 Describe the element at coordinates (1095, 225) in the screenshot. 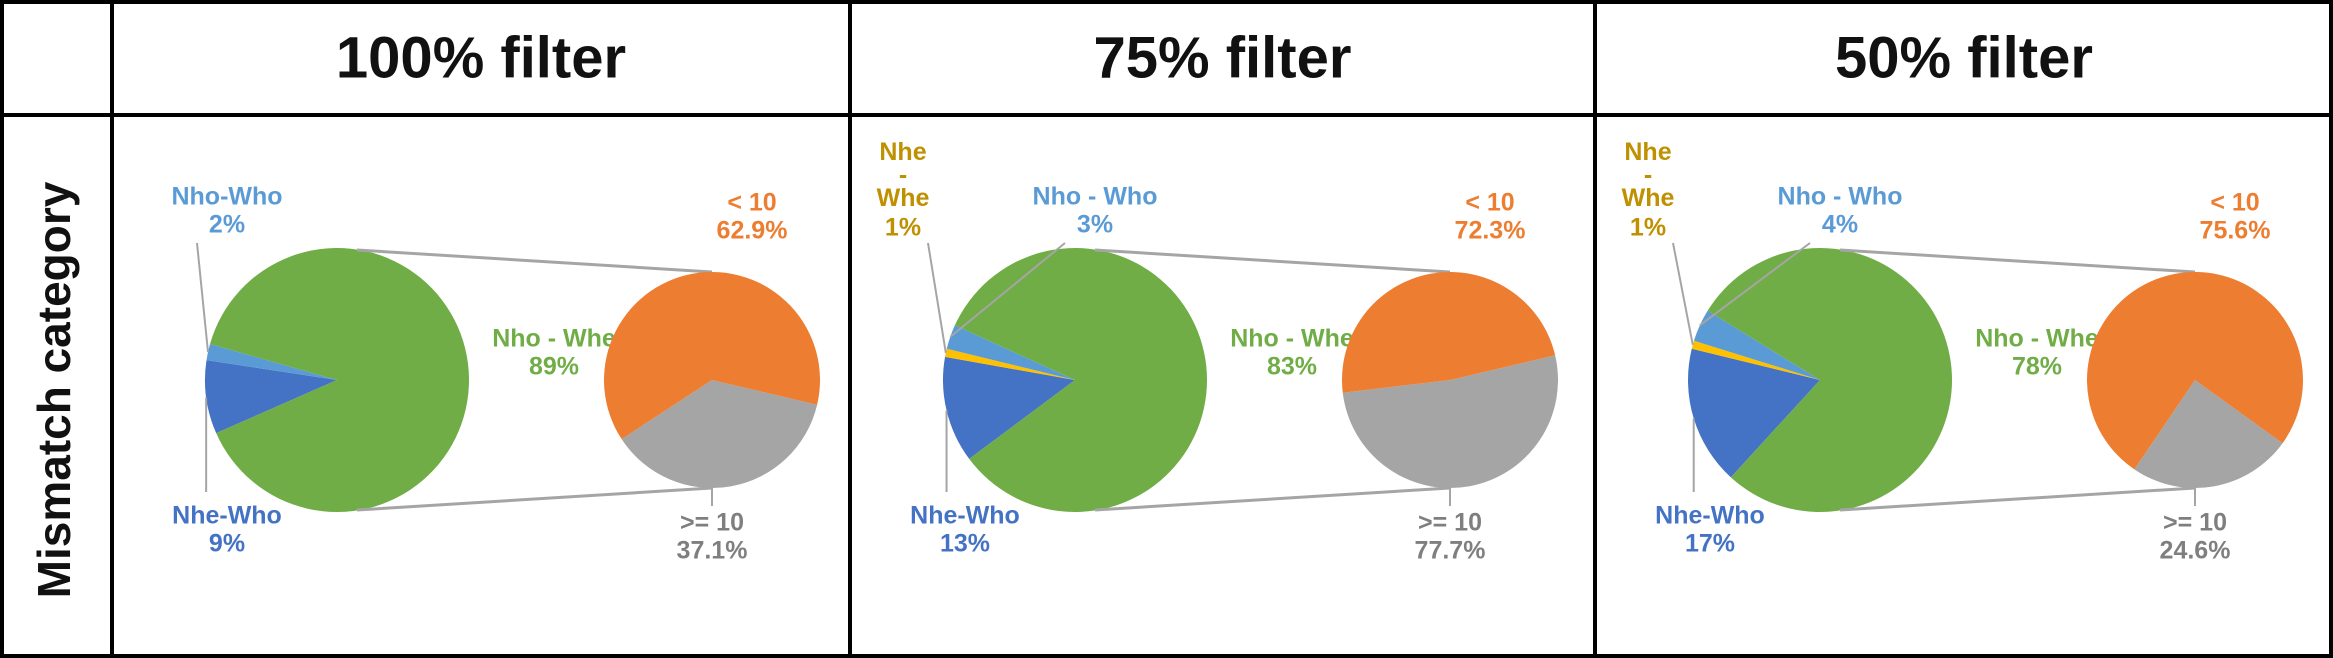

I see `slice-value: 3%` at that location.